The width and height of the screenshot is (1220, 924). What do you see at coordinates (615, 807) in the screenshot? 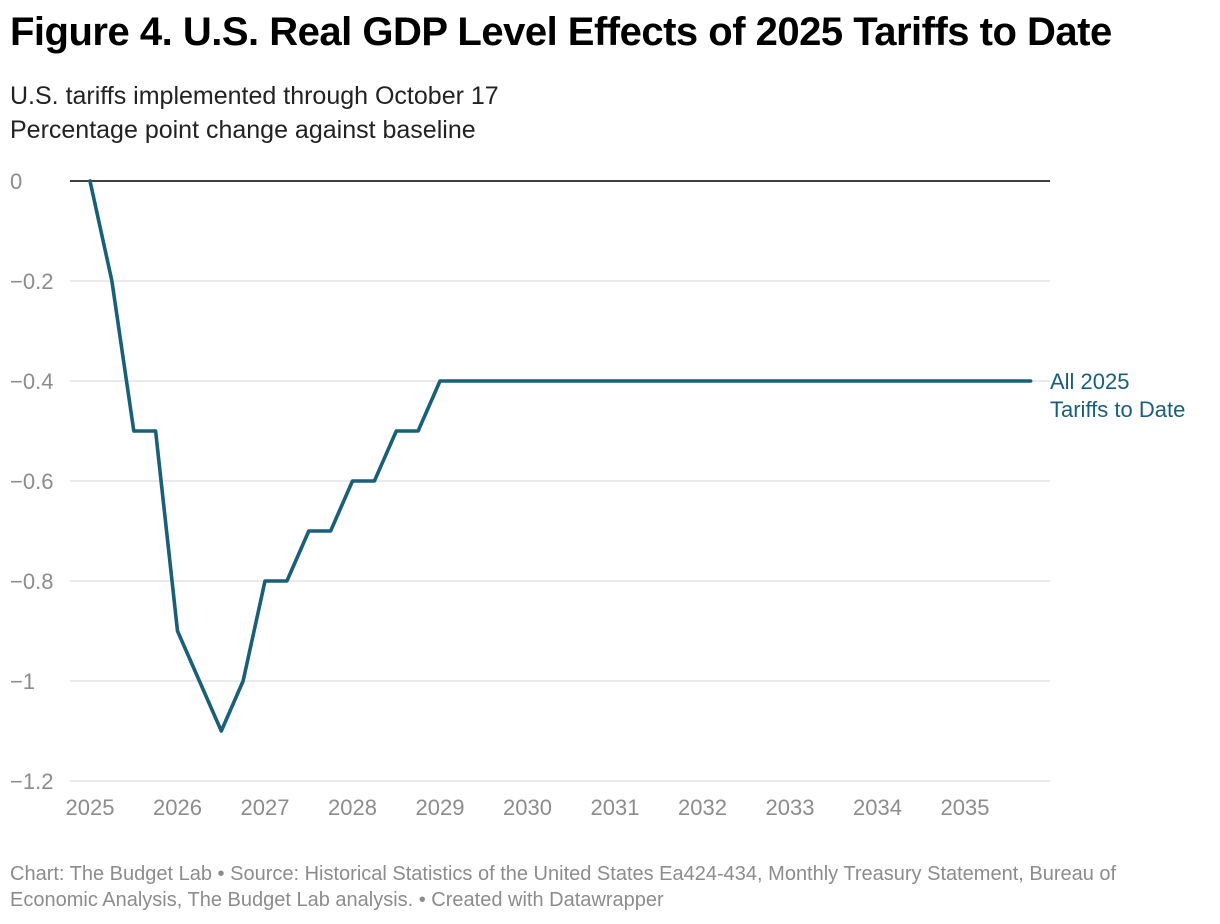
I see `x-tick-label: 2031` at bounding box center [615, 807].